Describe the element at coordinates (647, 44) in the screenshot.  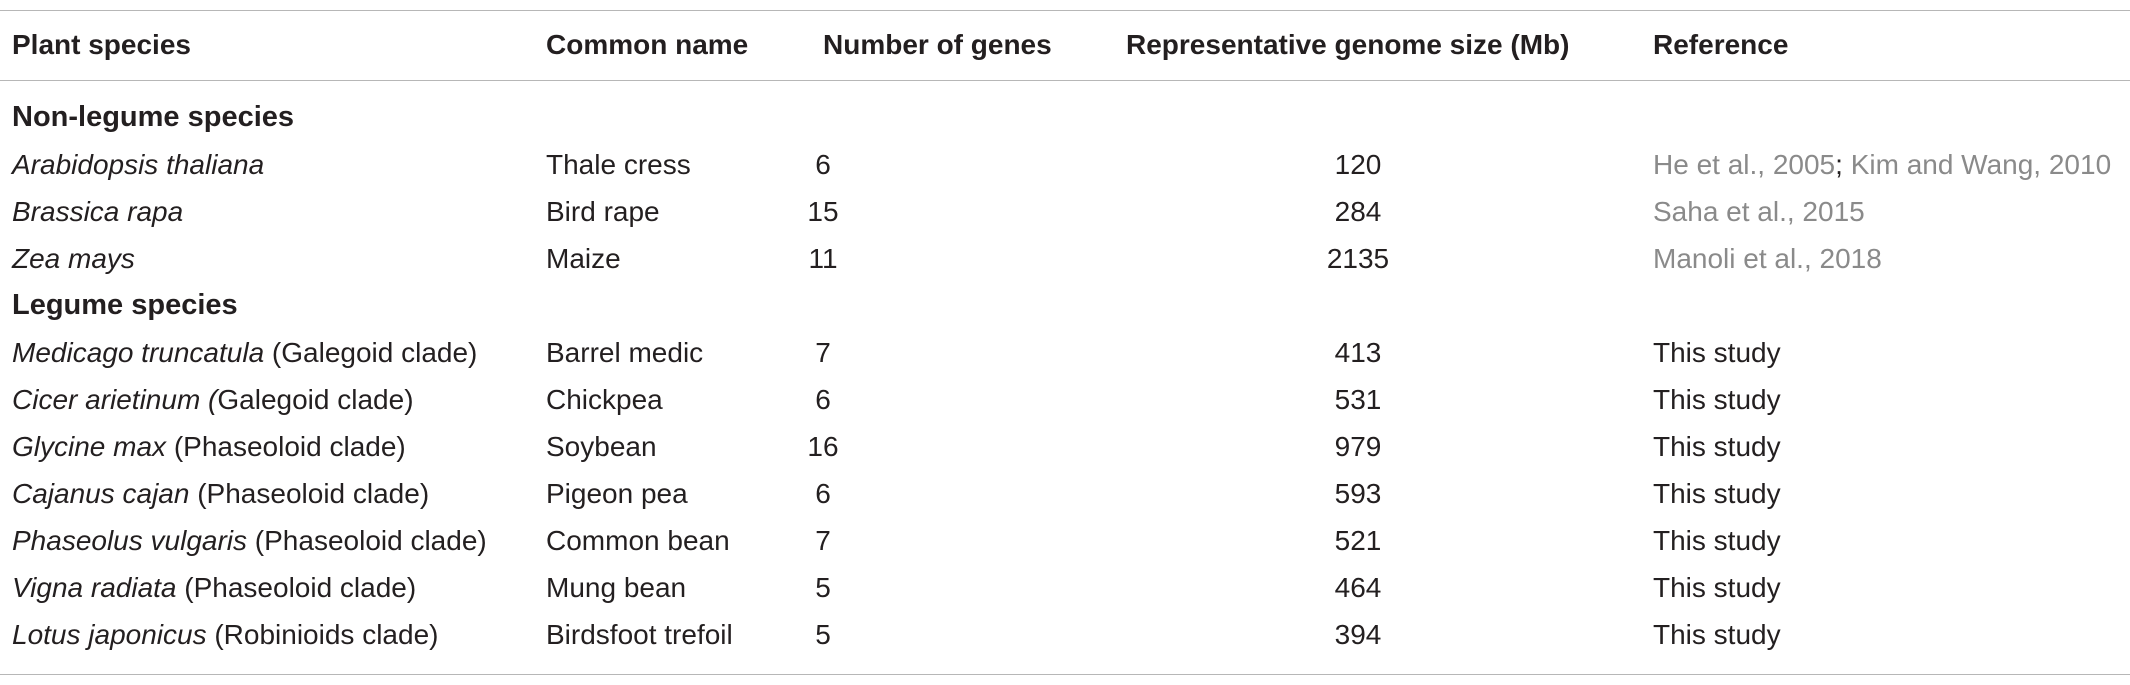
I see `header-common-name: Common name` at that location.